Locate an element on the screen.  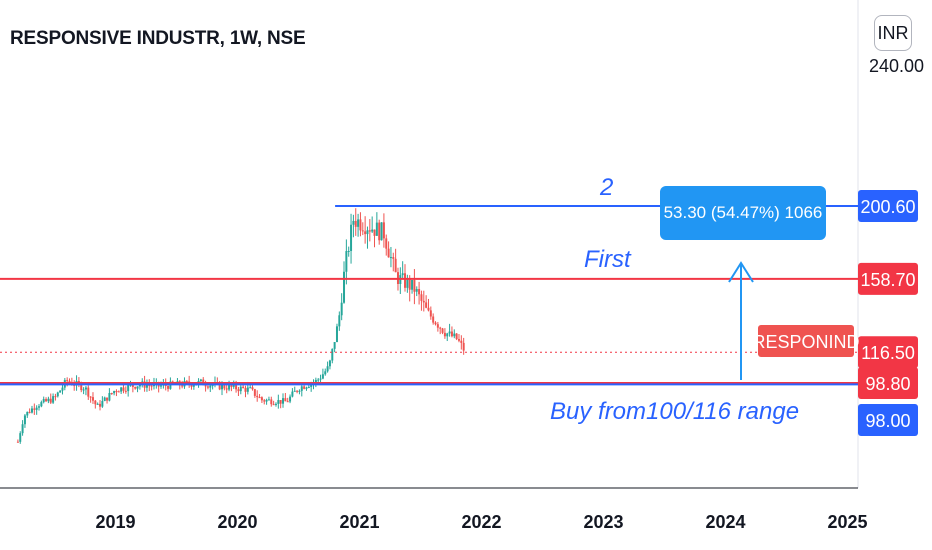
price-tag-0: 200.60 is located at coordinates (887, 207).